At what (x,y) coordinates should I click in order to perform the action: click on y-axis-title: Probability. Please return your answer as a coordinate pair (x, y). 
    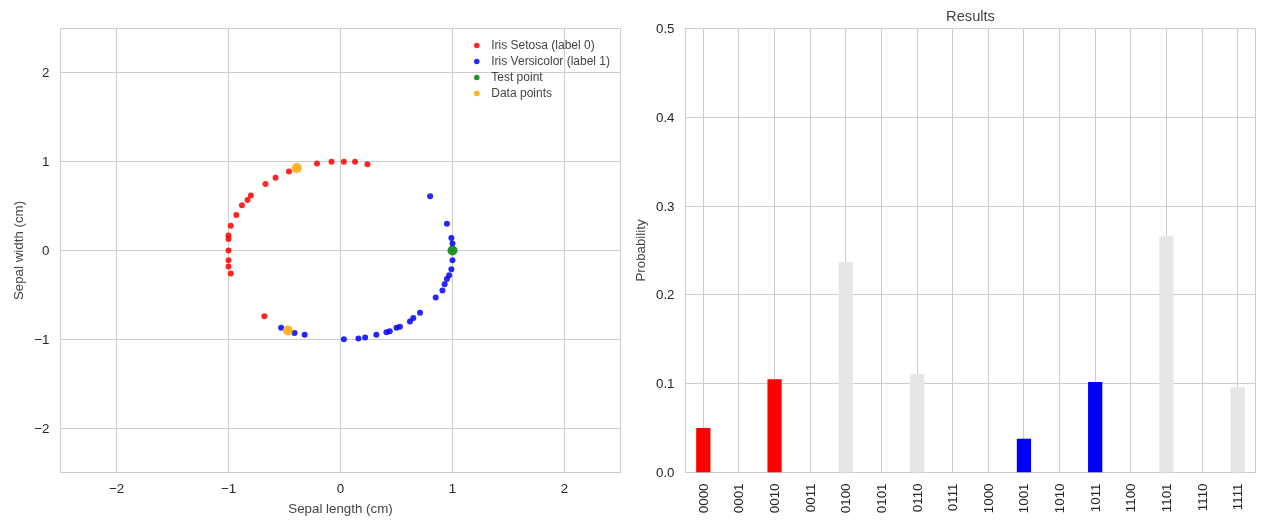
    Looking at the image, I should click on (640, 250).